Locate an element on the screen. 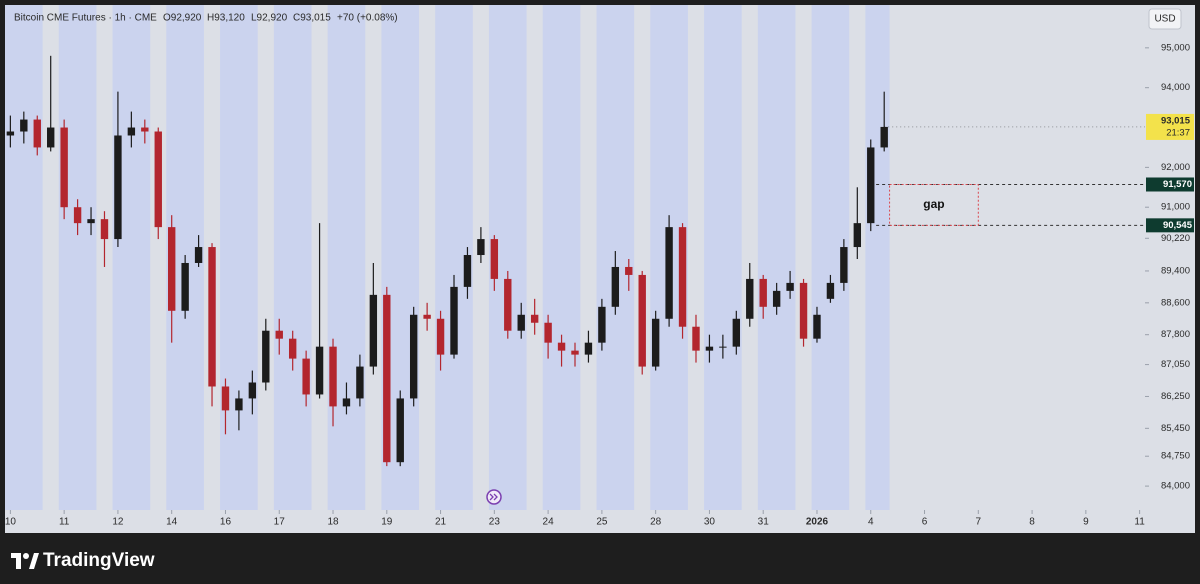 The width and height of the screenshot is (1200, 584). symbol: Bitcoin CME Futures · 1h · CME is located at coordinates (85, 18).